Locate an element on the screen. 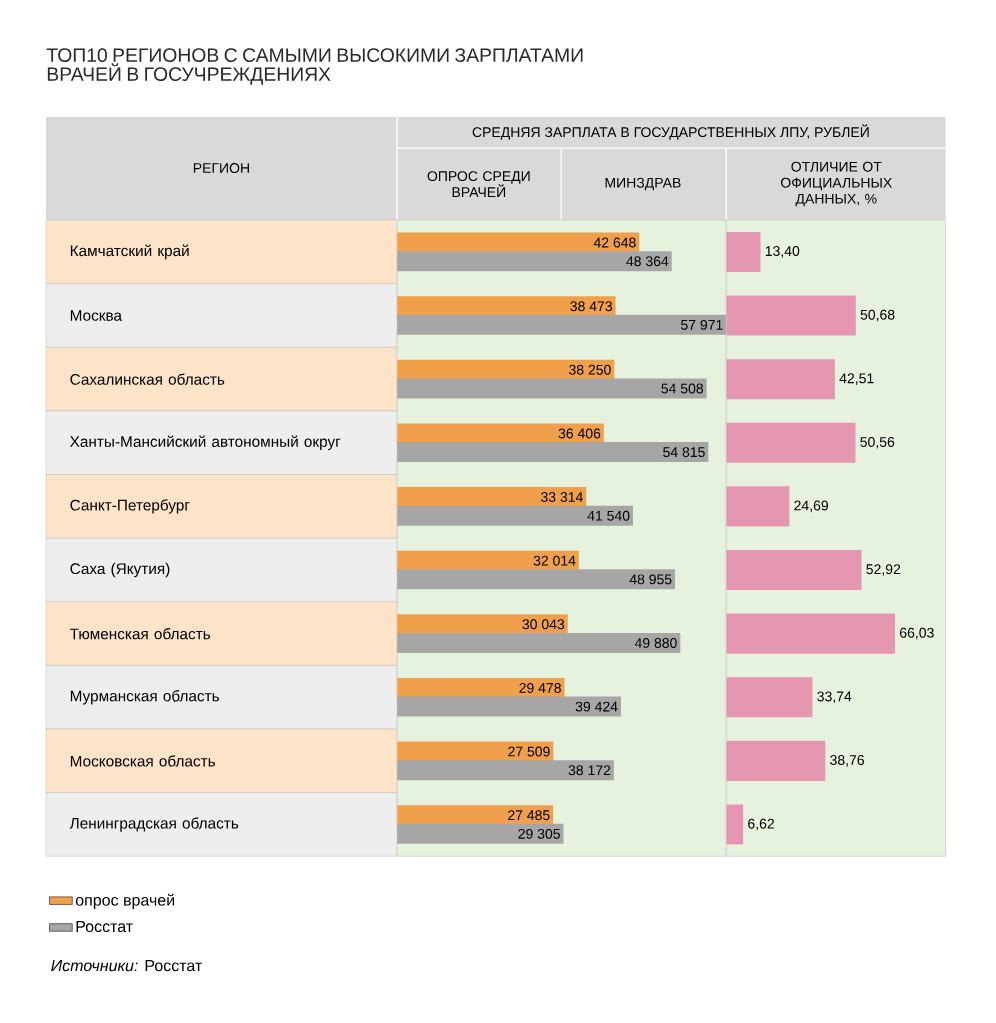 Image resolution: width=996 pixels, height=1023 pixels. chart-title: ТОП10 РЕГИОНОВ С САМЫМИ ВЫСОКИМИ ЗАРПЛАТАМИ ВРАЧЕЙ В ГОСУЧРЕЖДЕНИЯХ is located at coordinates (314, 66).